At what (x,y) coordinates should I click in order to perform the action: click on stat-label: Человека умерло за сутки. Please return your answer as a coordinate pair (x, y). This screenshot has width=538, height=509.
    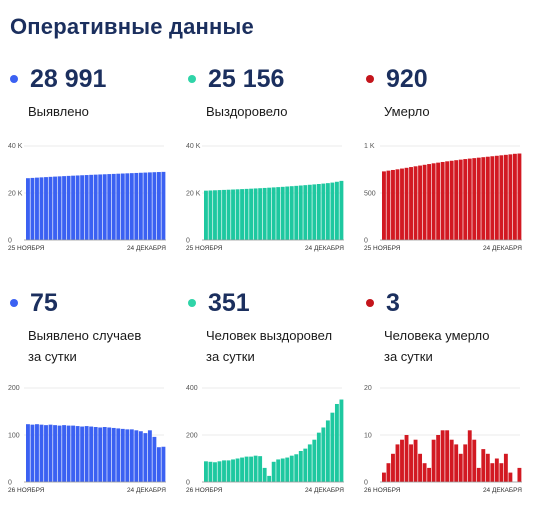
    Looking at the image, I should click on (437, 346).